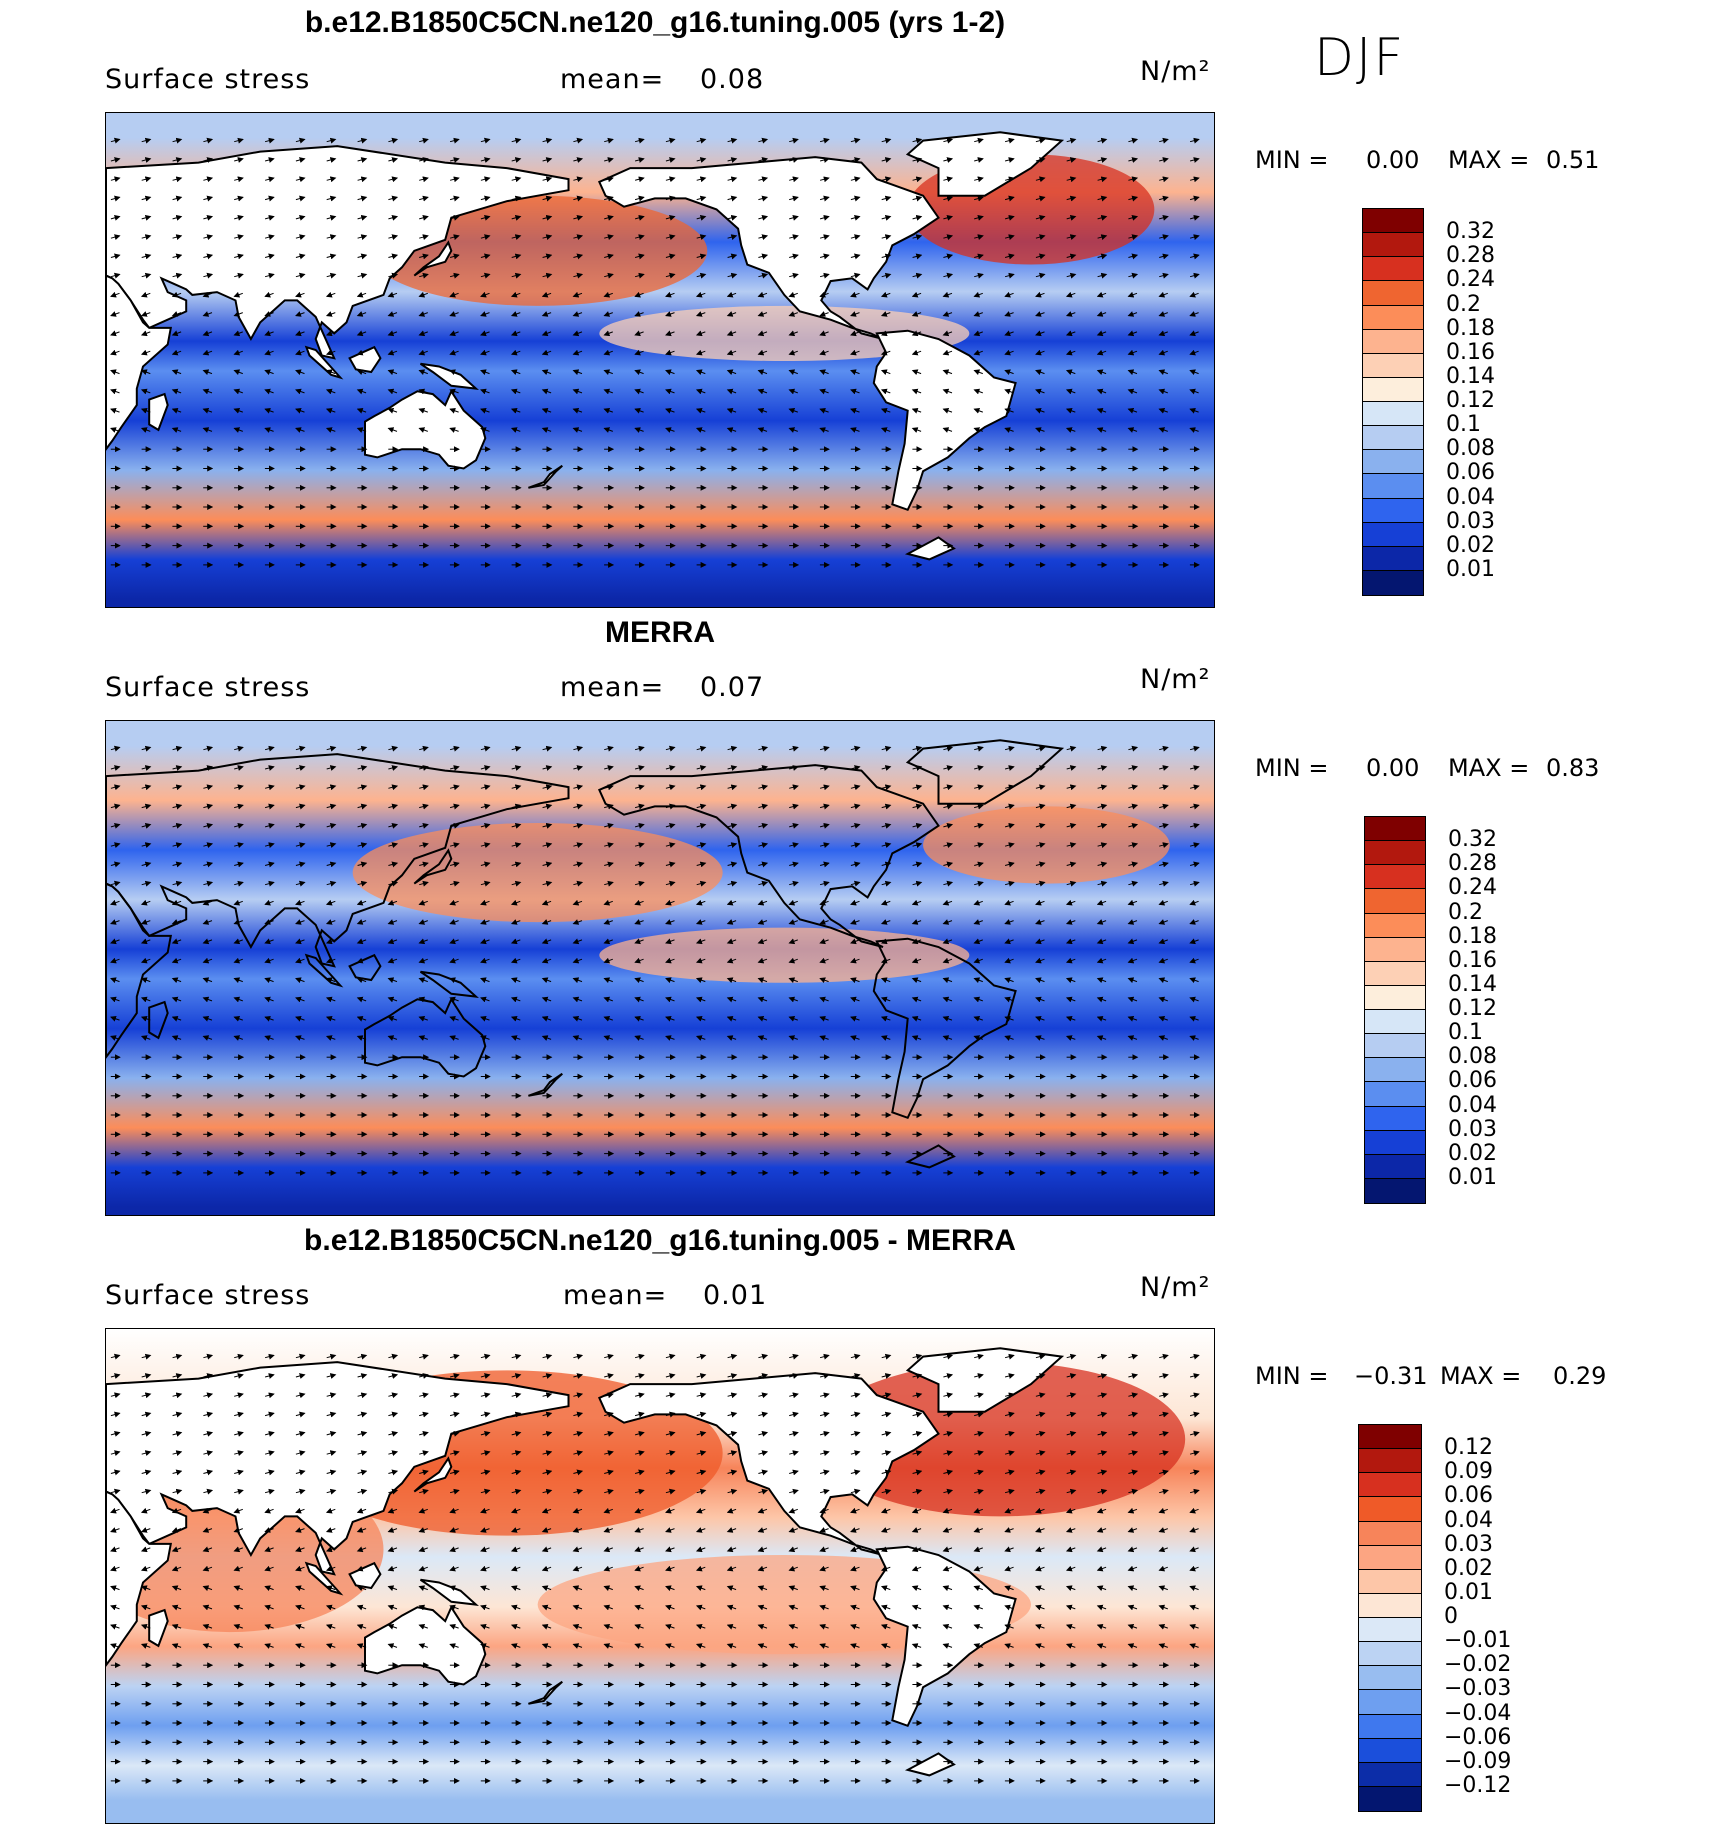  I want to click on colorbar-tick-label: 0.06, so click(1470, 473).